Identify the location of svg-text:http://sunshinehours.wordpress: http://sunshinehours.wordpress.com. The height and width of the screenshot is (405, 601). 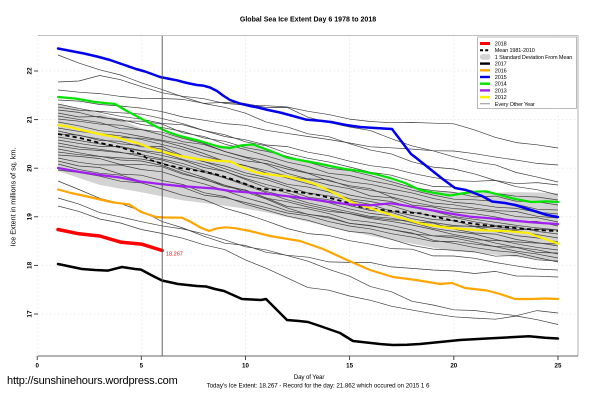
(92, 381).